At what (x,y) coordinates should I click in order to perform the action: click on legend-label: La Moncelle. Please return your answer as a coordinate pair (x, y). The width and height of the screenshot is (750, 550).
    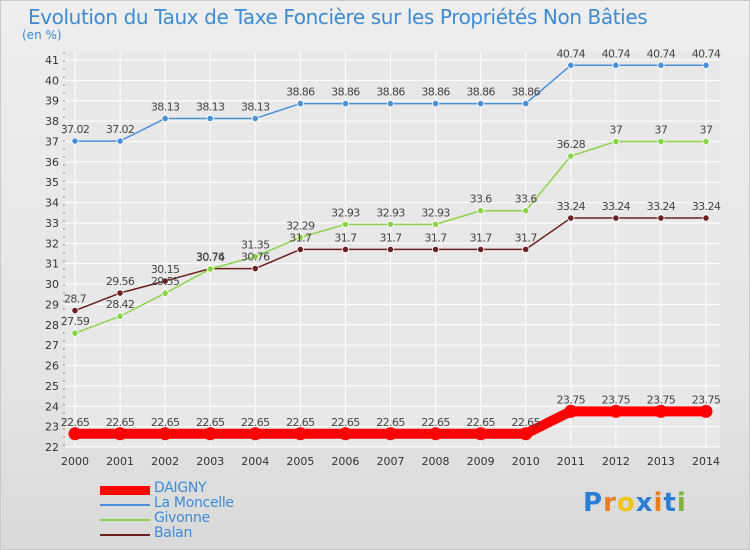
    Looking at the image, I should click on (194, 503).